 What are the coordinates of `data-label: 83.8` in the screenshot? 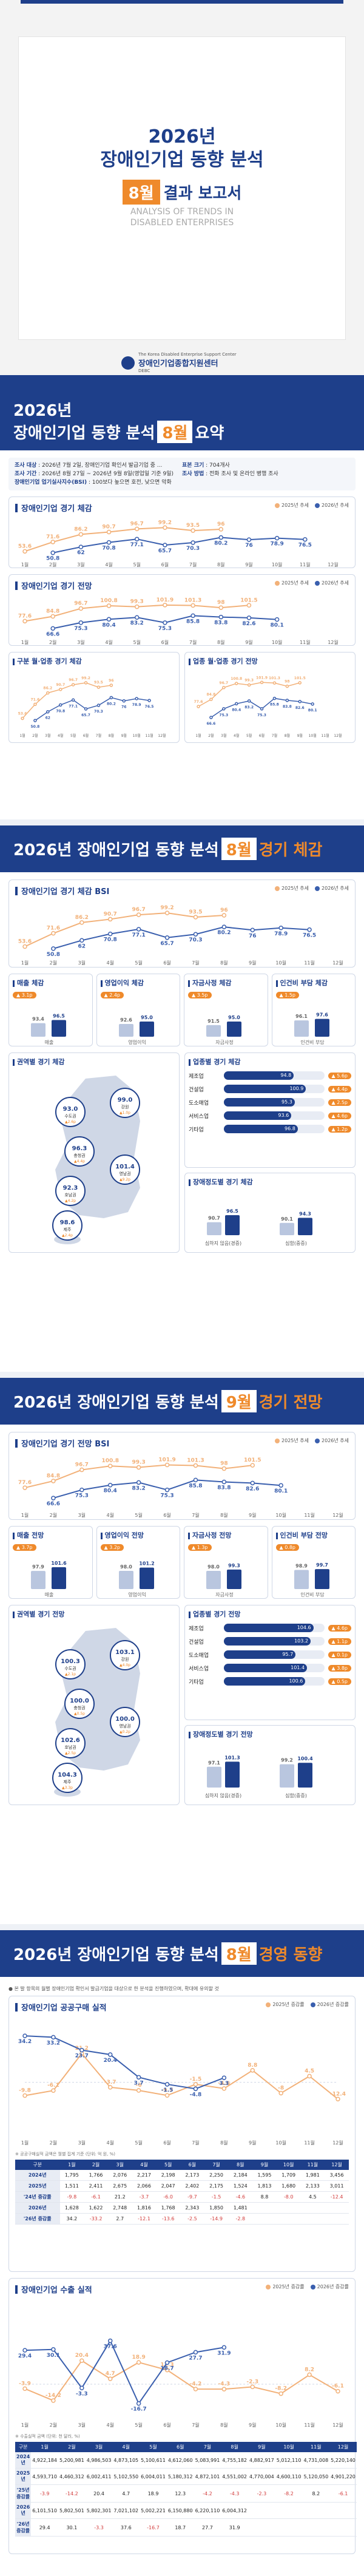 It's located at (224, 1488).